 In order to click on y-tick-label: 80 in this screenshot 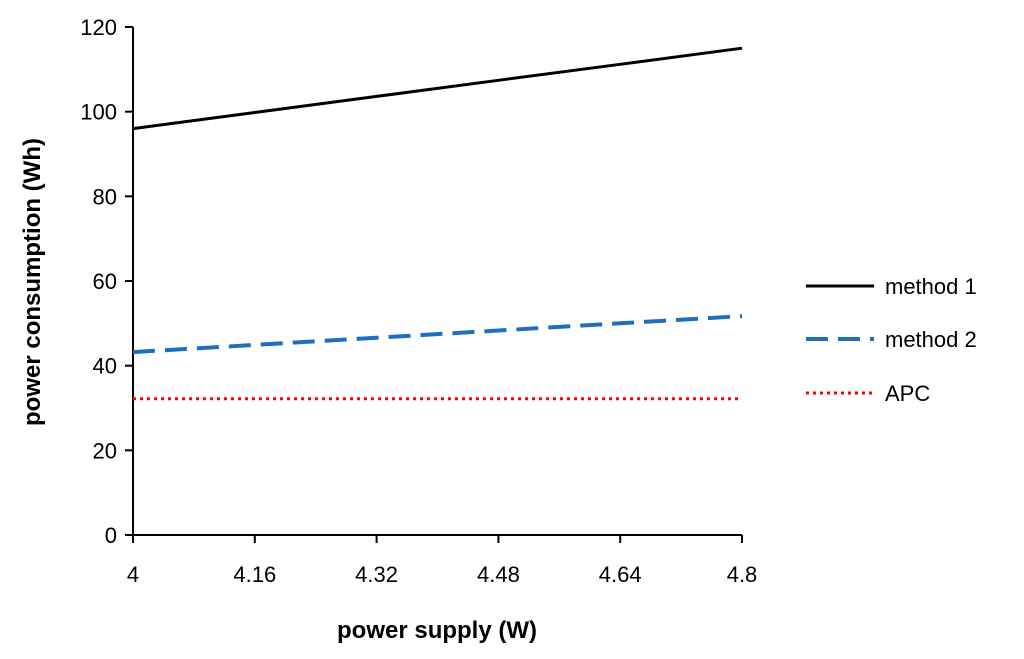, I will do `click(105, 196)`.